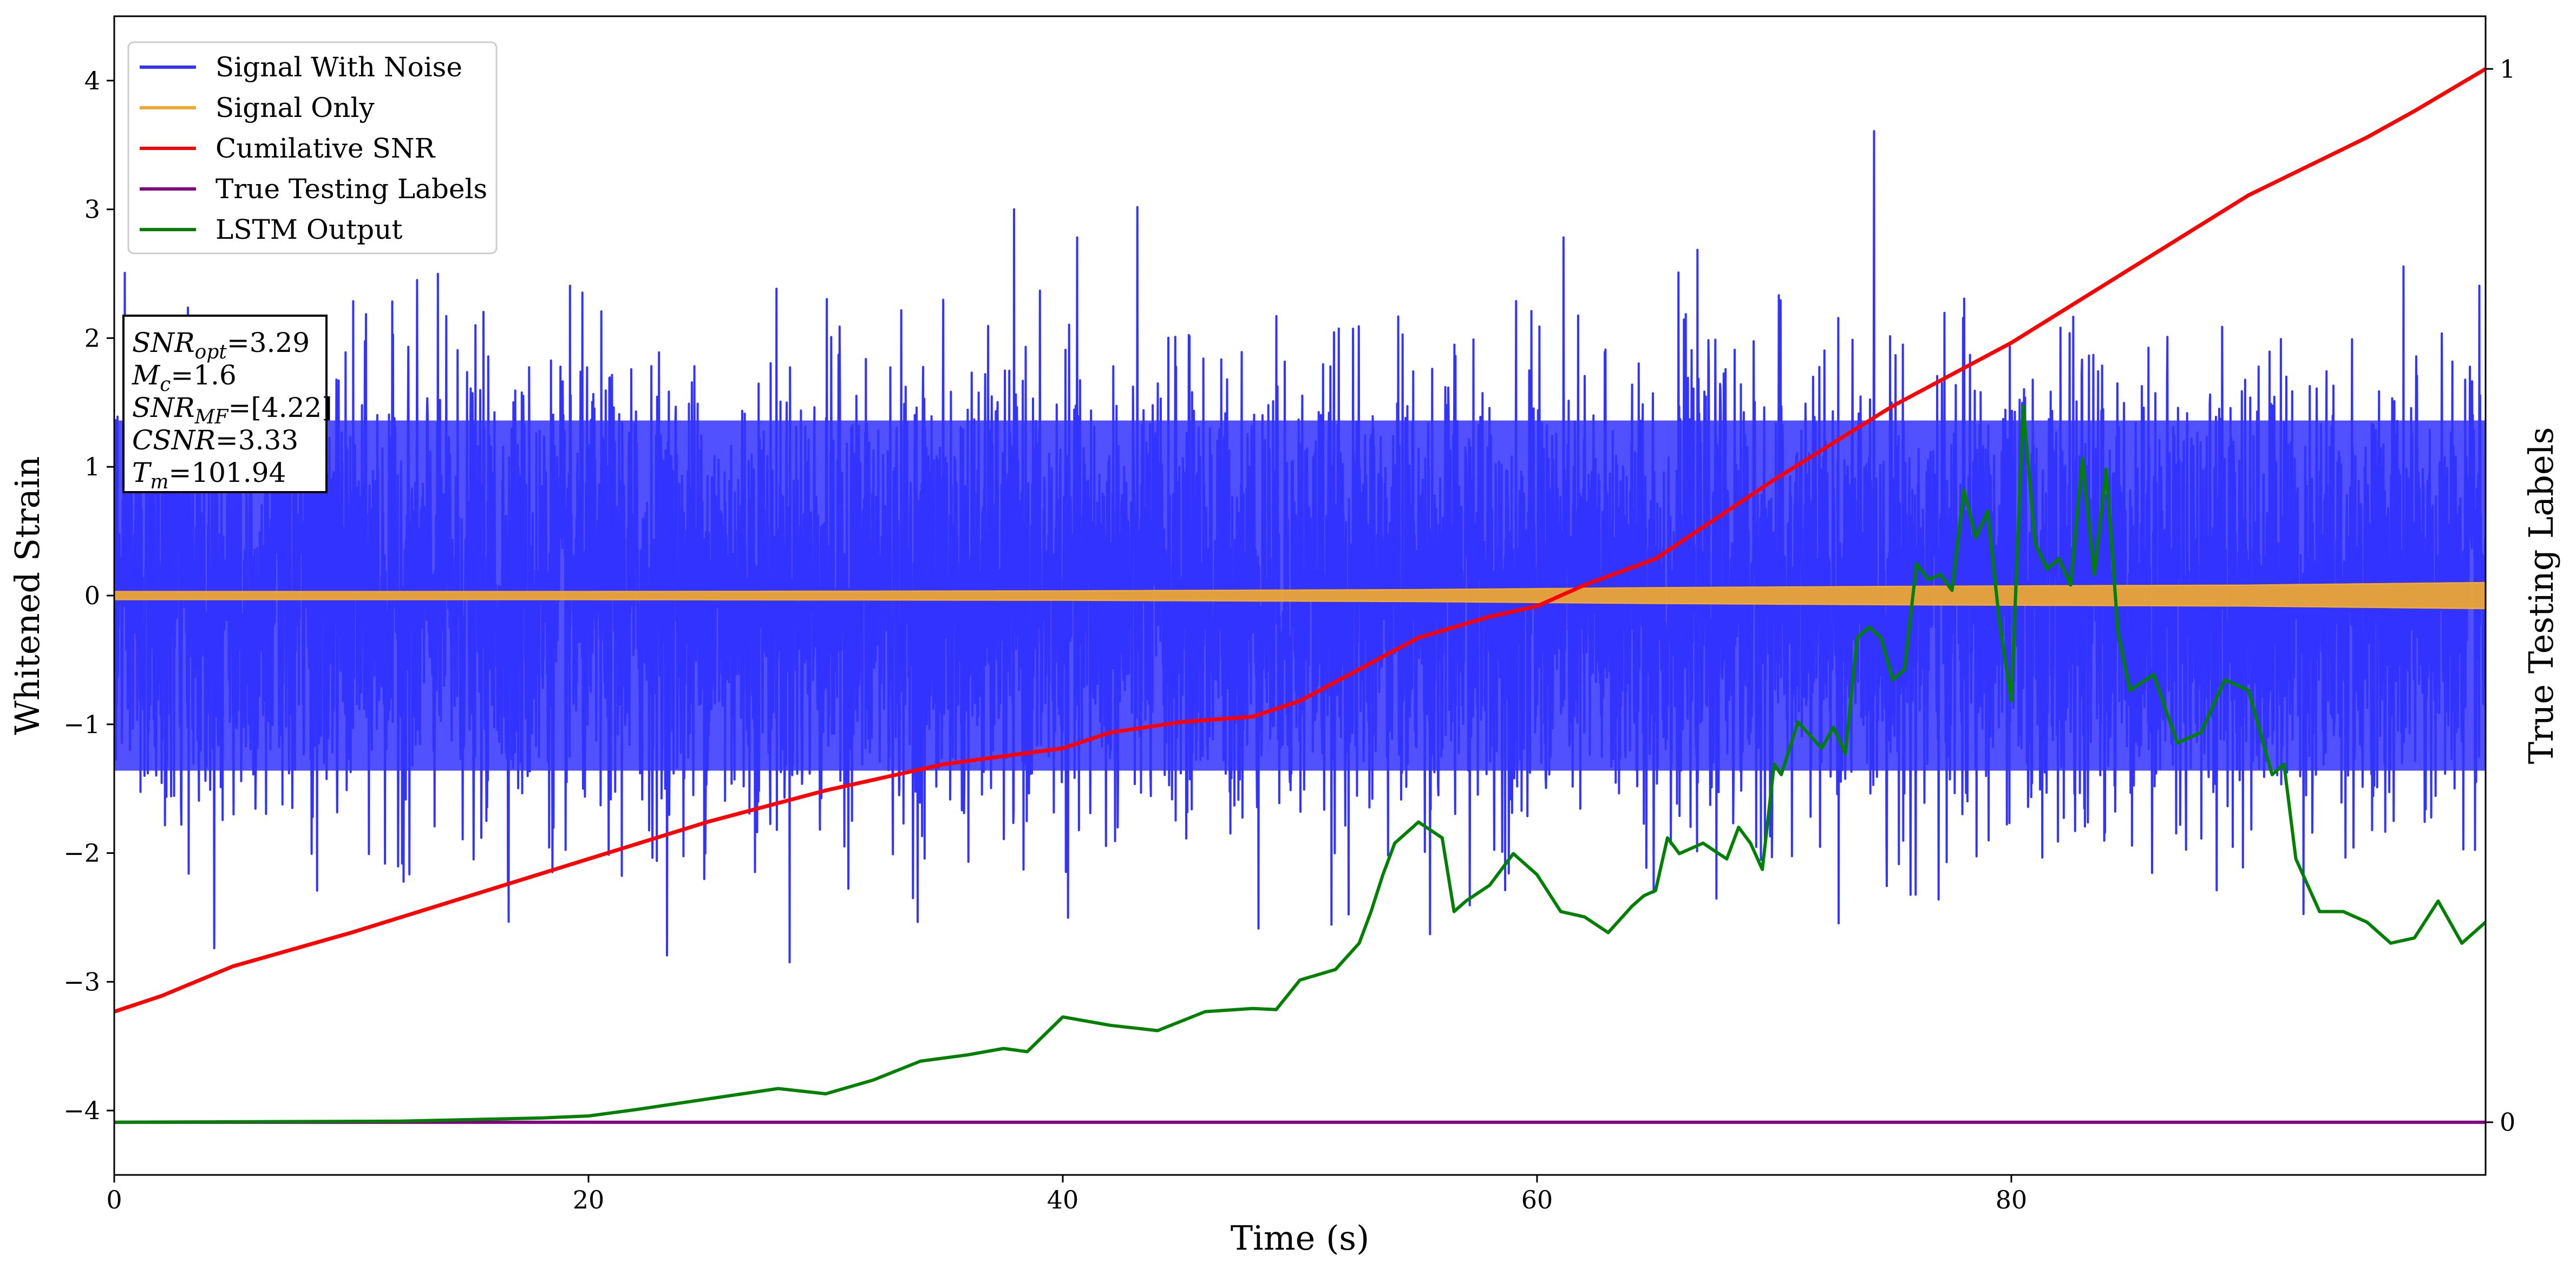 The width and height of the screenshot is (2576, 1274). I want to click on legend-box, so click(312, 147).